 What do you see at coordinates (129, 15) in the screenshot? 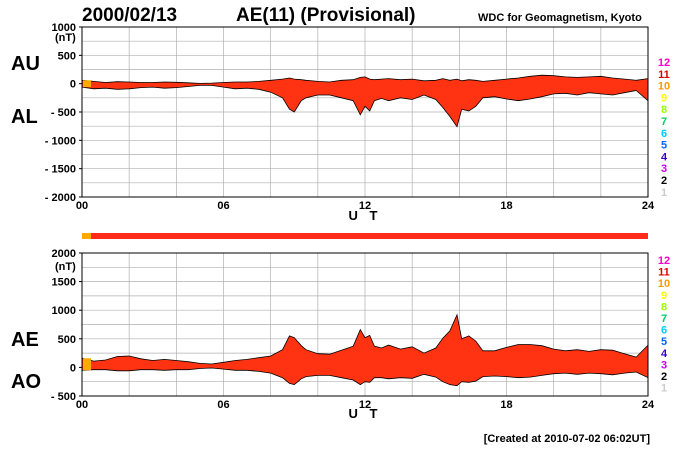
I see `date-title: 2000/02/13` at bounding box center [129, 15].